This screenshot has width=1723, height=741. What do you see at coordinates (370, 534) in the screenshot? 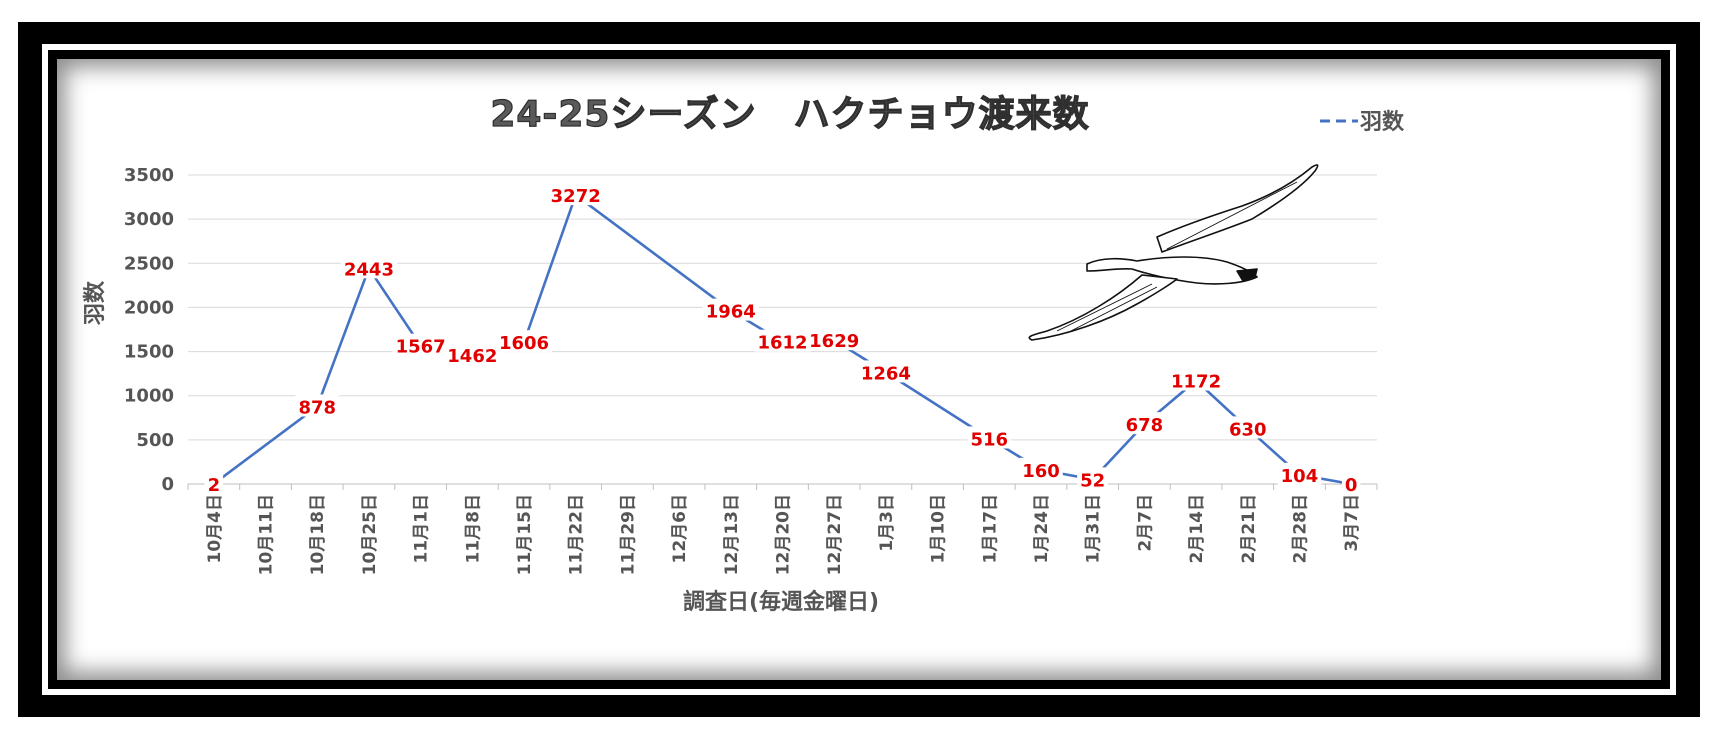
I see `x-tick-label: 10月25日` at bounding box center [370, 534].